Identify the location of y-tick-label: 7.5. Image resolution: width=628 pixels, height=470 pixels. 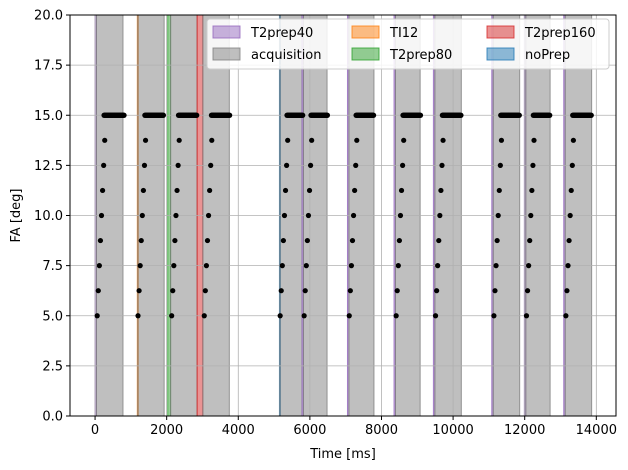
(52, 266).